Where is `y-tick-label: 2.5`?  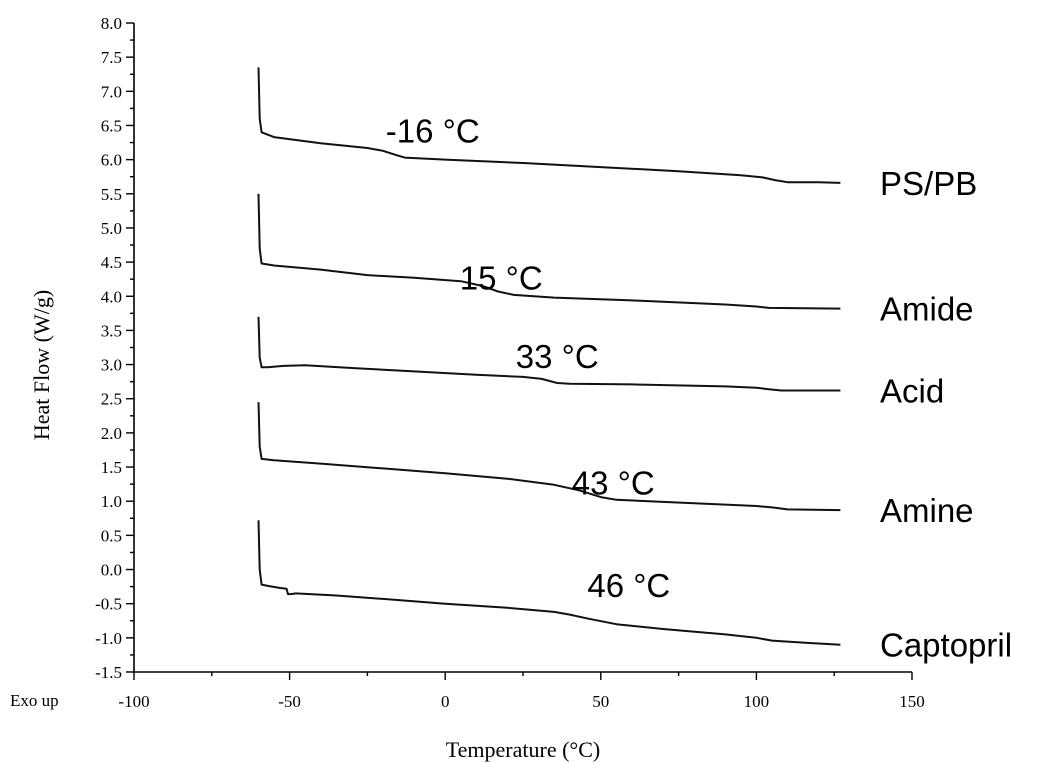 y-tick-label: 2.5 is located at coordinates (111, 399).